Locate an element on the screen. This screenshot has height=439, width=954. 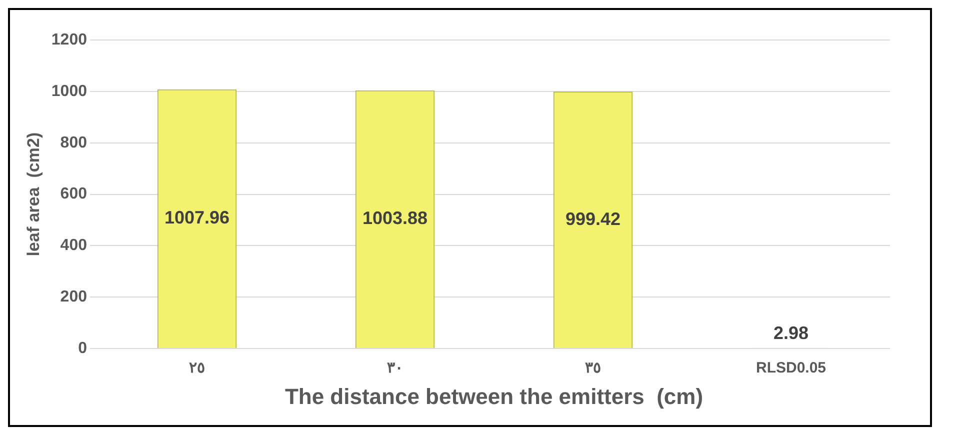
x-tick-label: ٣٠ is located at coordinates (394, 368).